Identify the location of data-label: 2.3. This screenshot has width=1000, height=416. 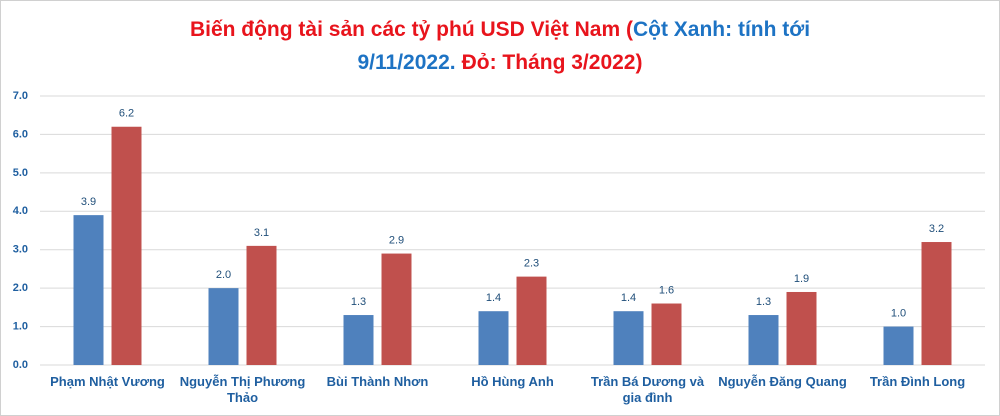
(531, 264).